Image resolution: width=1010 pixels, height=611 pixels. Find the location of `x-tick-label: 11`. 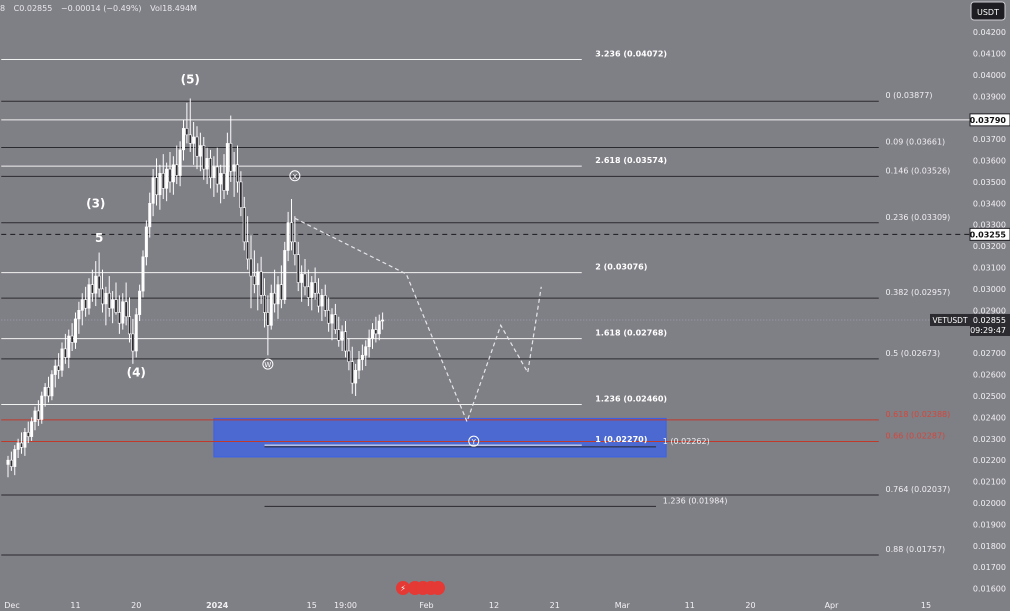

x-tick-label: 11 is located at coordinates (75, 605).